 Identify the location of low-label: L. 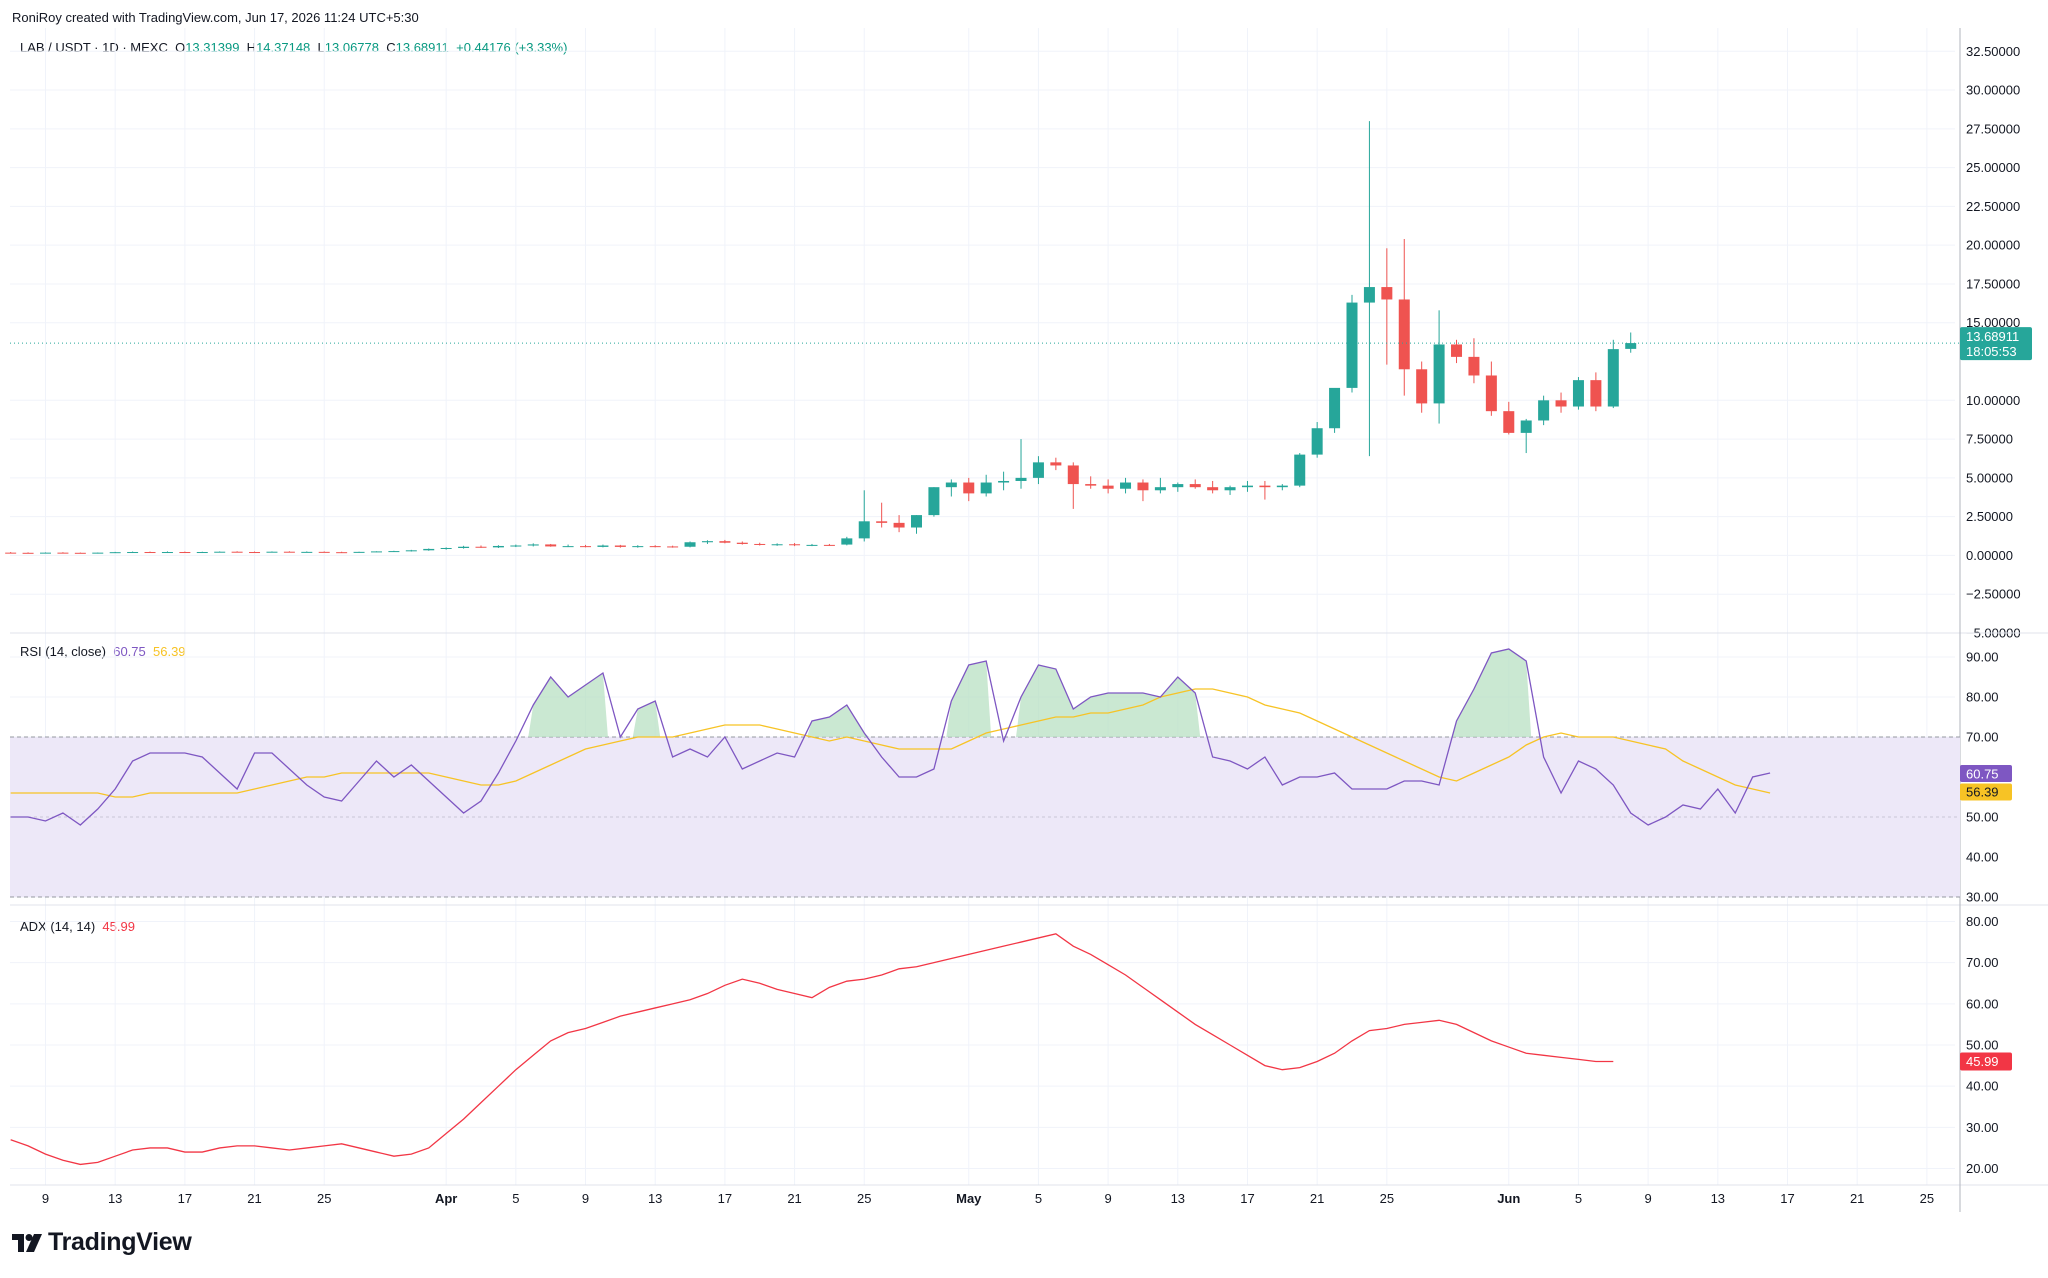
(321, 47).